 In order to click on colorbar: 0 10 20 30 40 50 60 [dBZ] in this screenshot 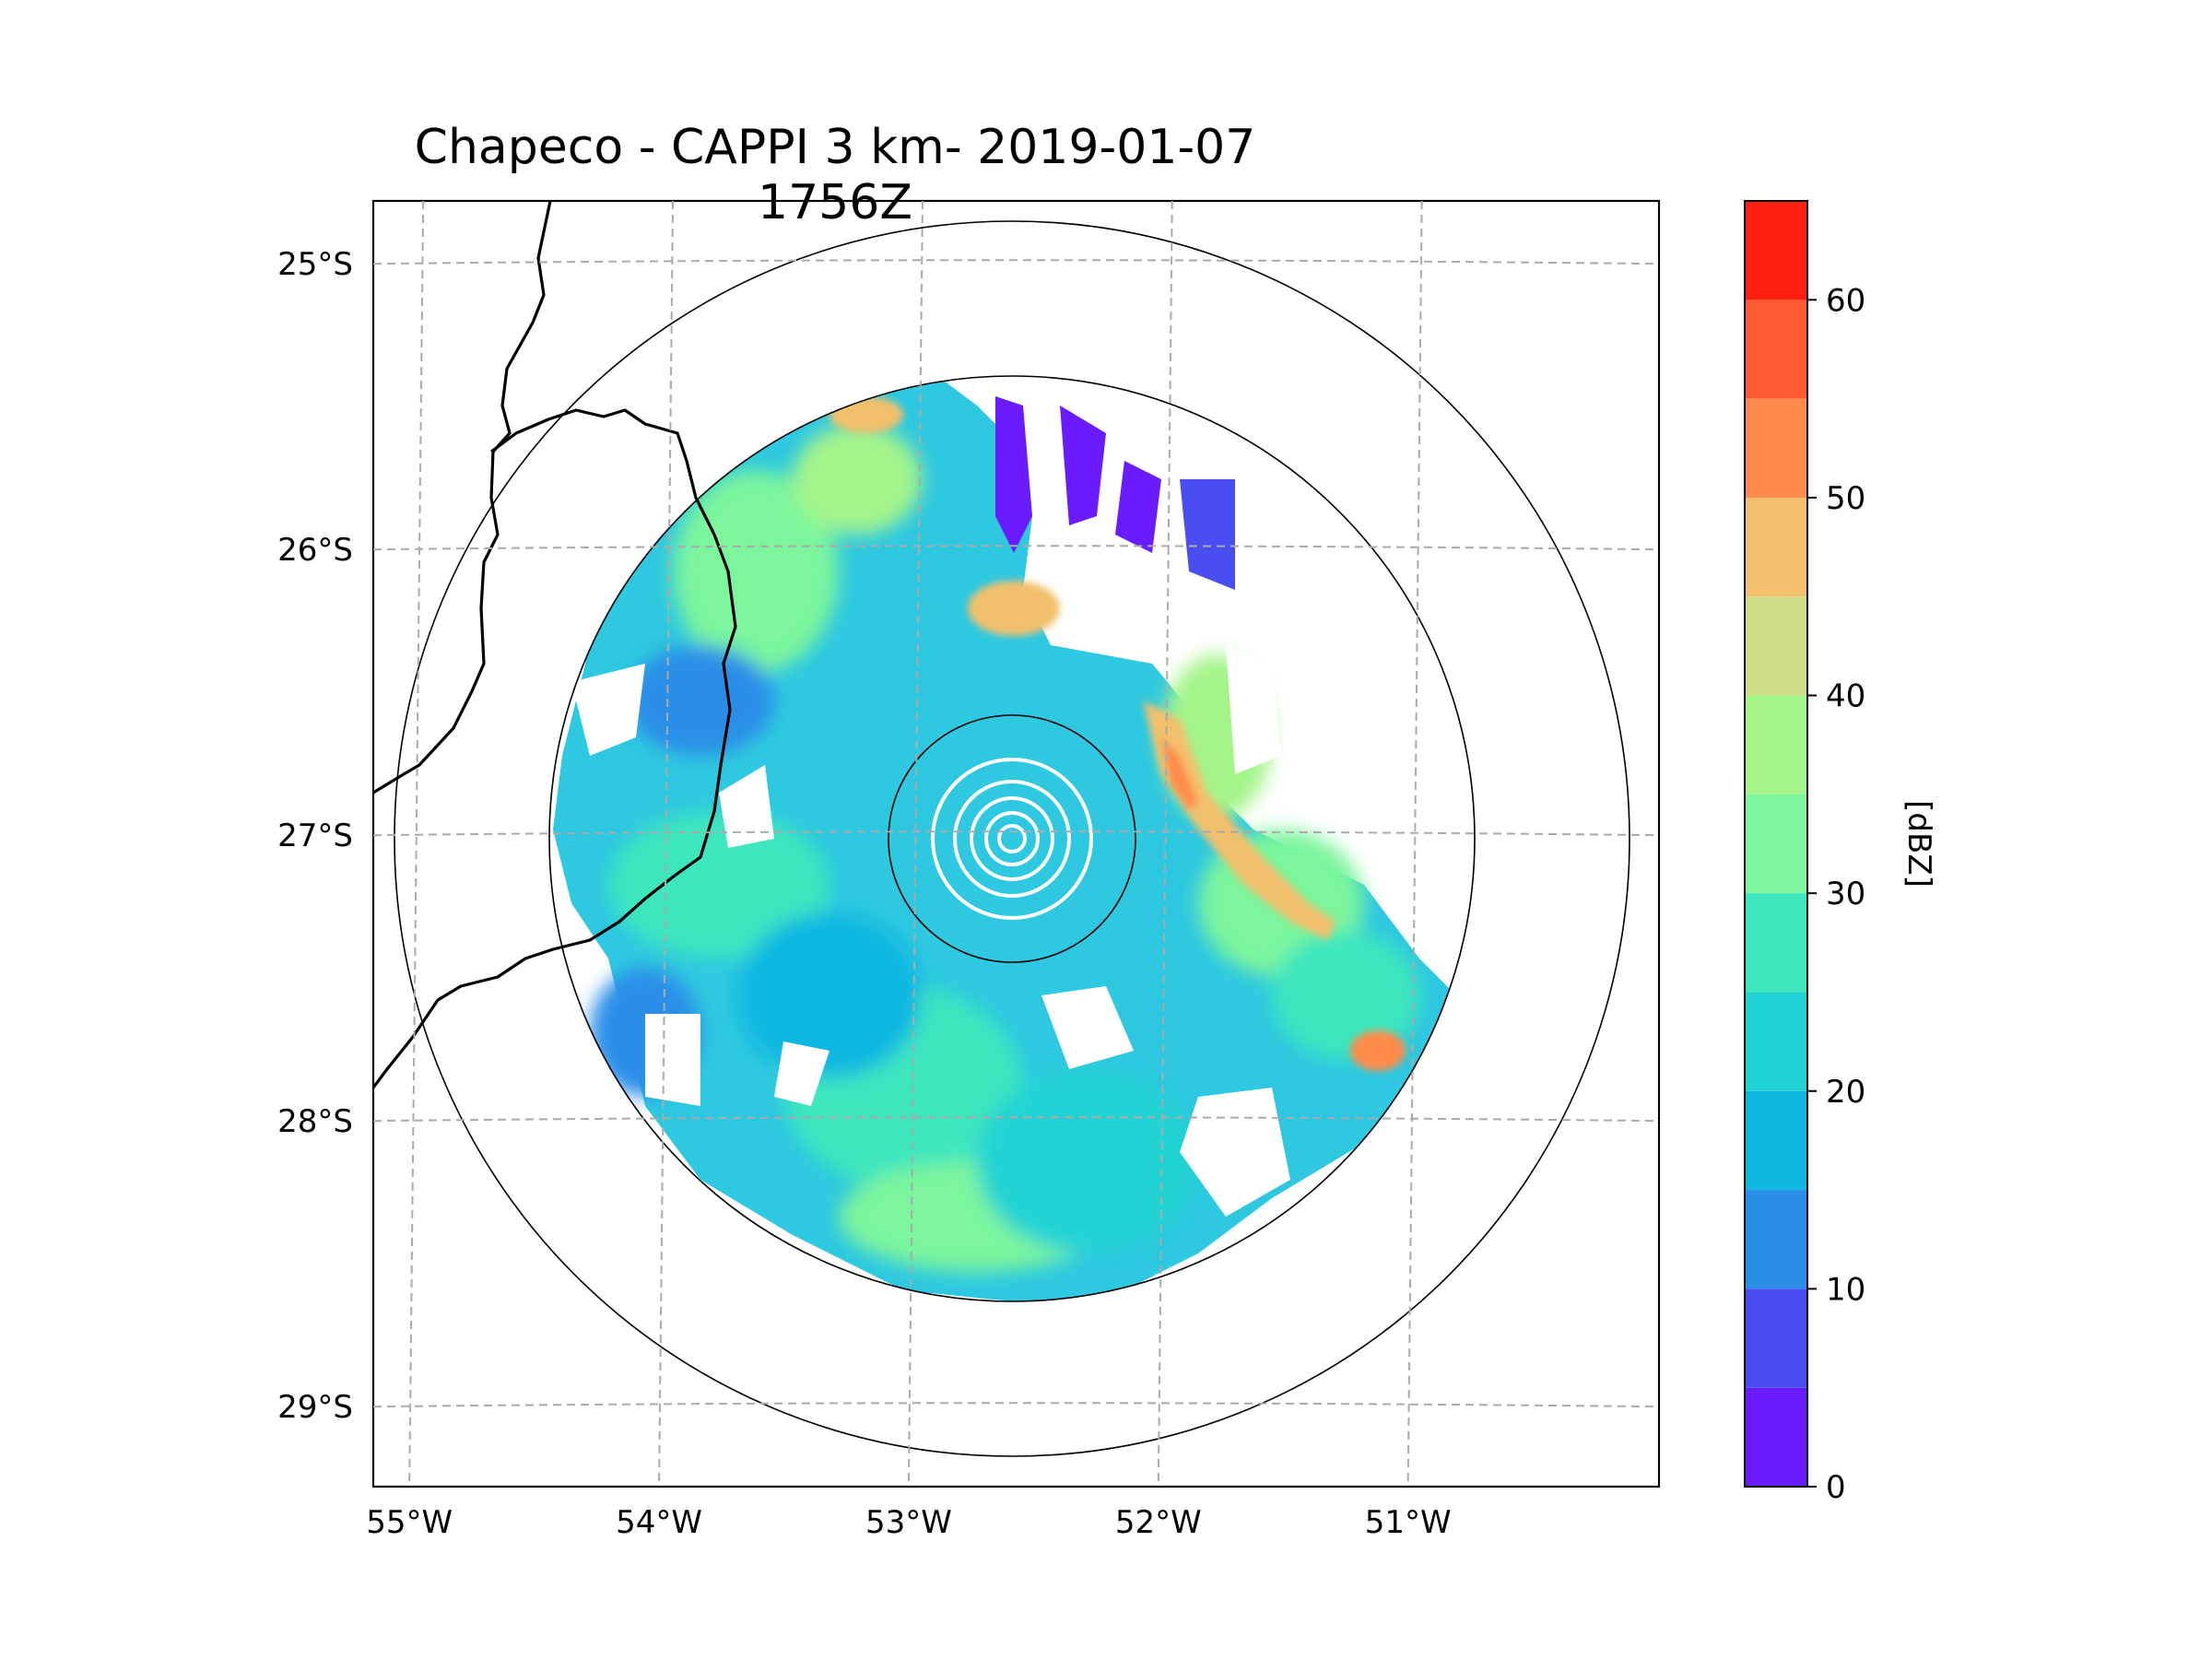, I will do `click(1840, 853)`.